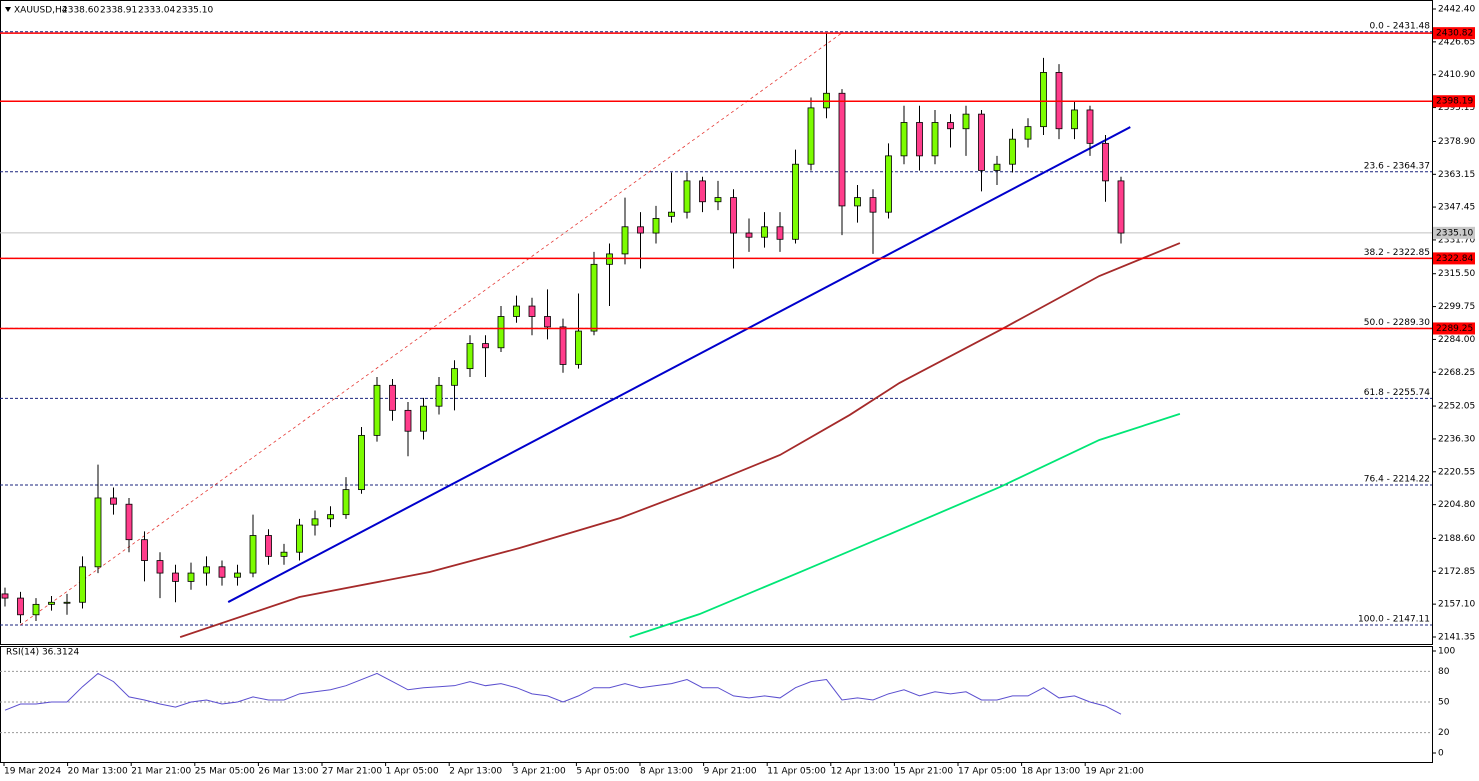 The image size is (1479, 781). Describe the element at coordinates (1397, 393) in the screenshot. I see `fib-label: 61.8 - 2255.74` at that location.